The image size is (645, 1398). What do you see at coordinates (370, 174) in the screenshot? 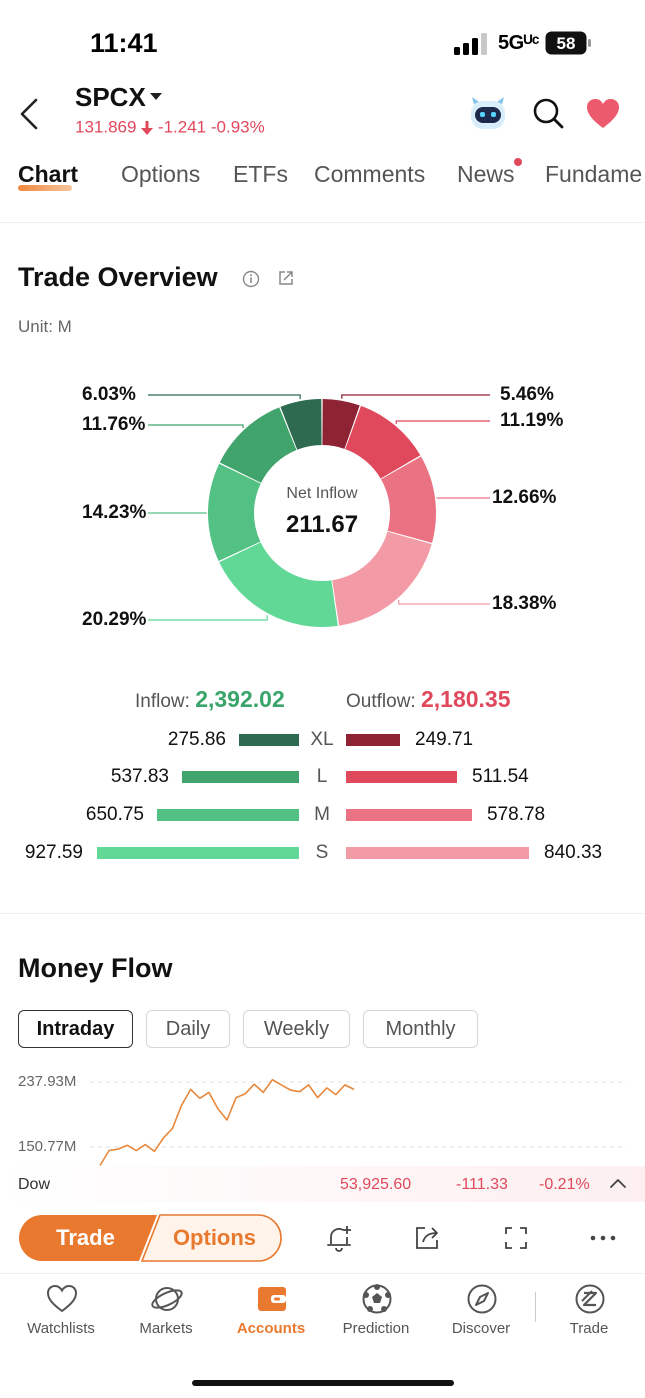
I see `tab-comments: Comments` at bounding box center [370, 174].